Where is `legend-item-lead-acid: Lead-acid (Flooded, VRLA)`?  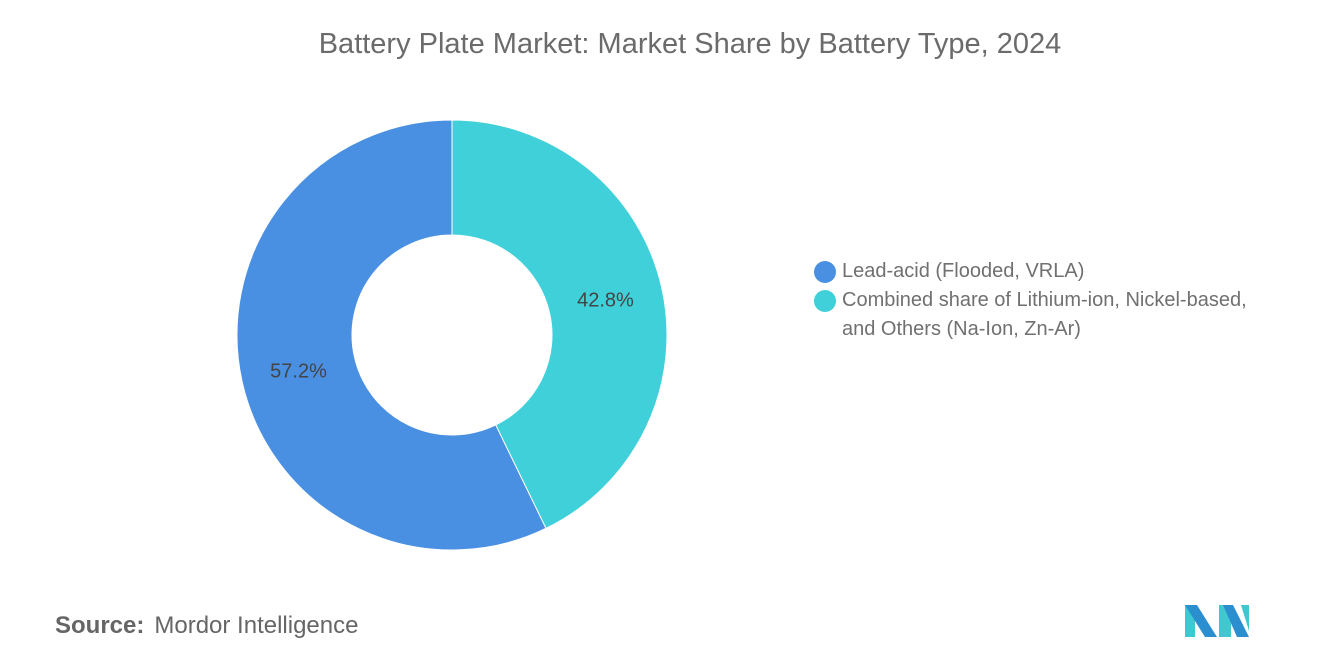
legend-item-lead-acid: Lead-acid (Flooded, VRLA) is located at coordinates (1038, 271).